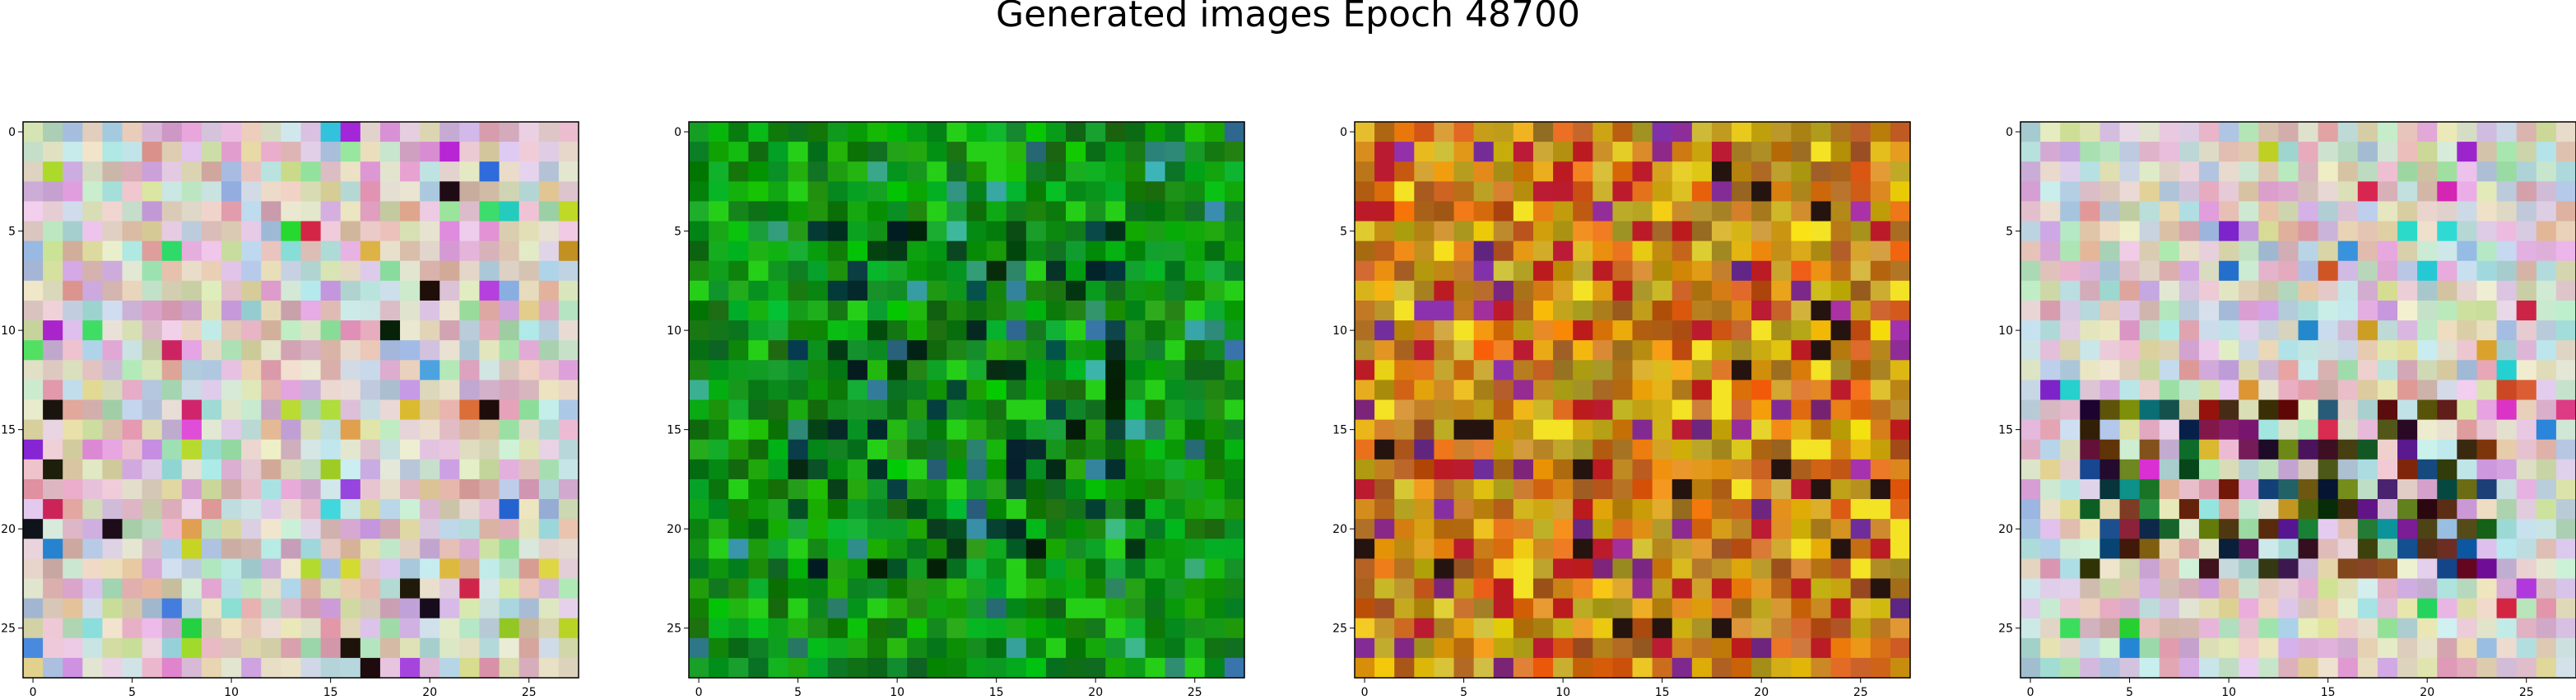 The width and height of the screenshot is (2576, 700). I want to click on x-tick-label: 5, so click(1463, 692).